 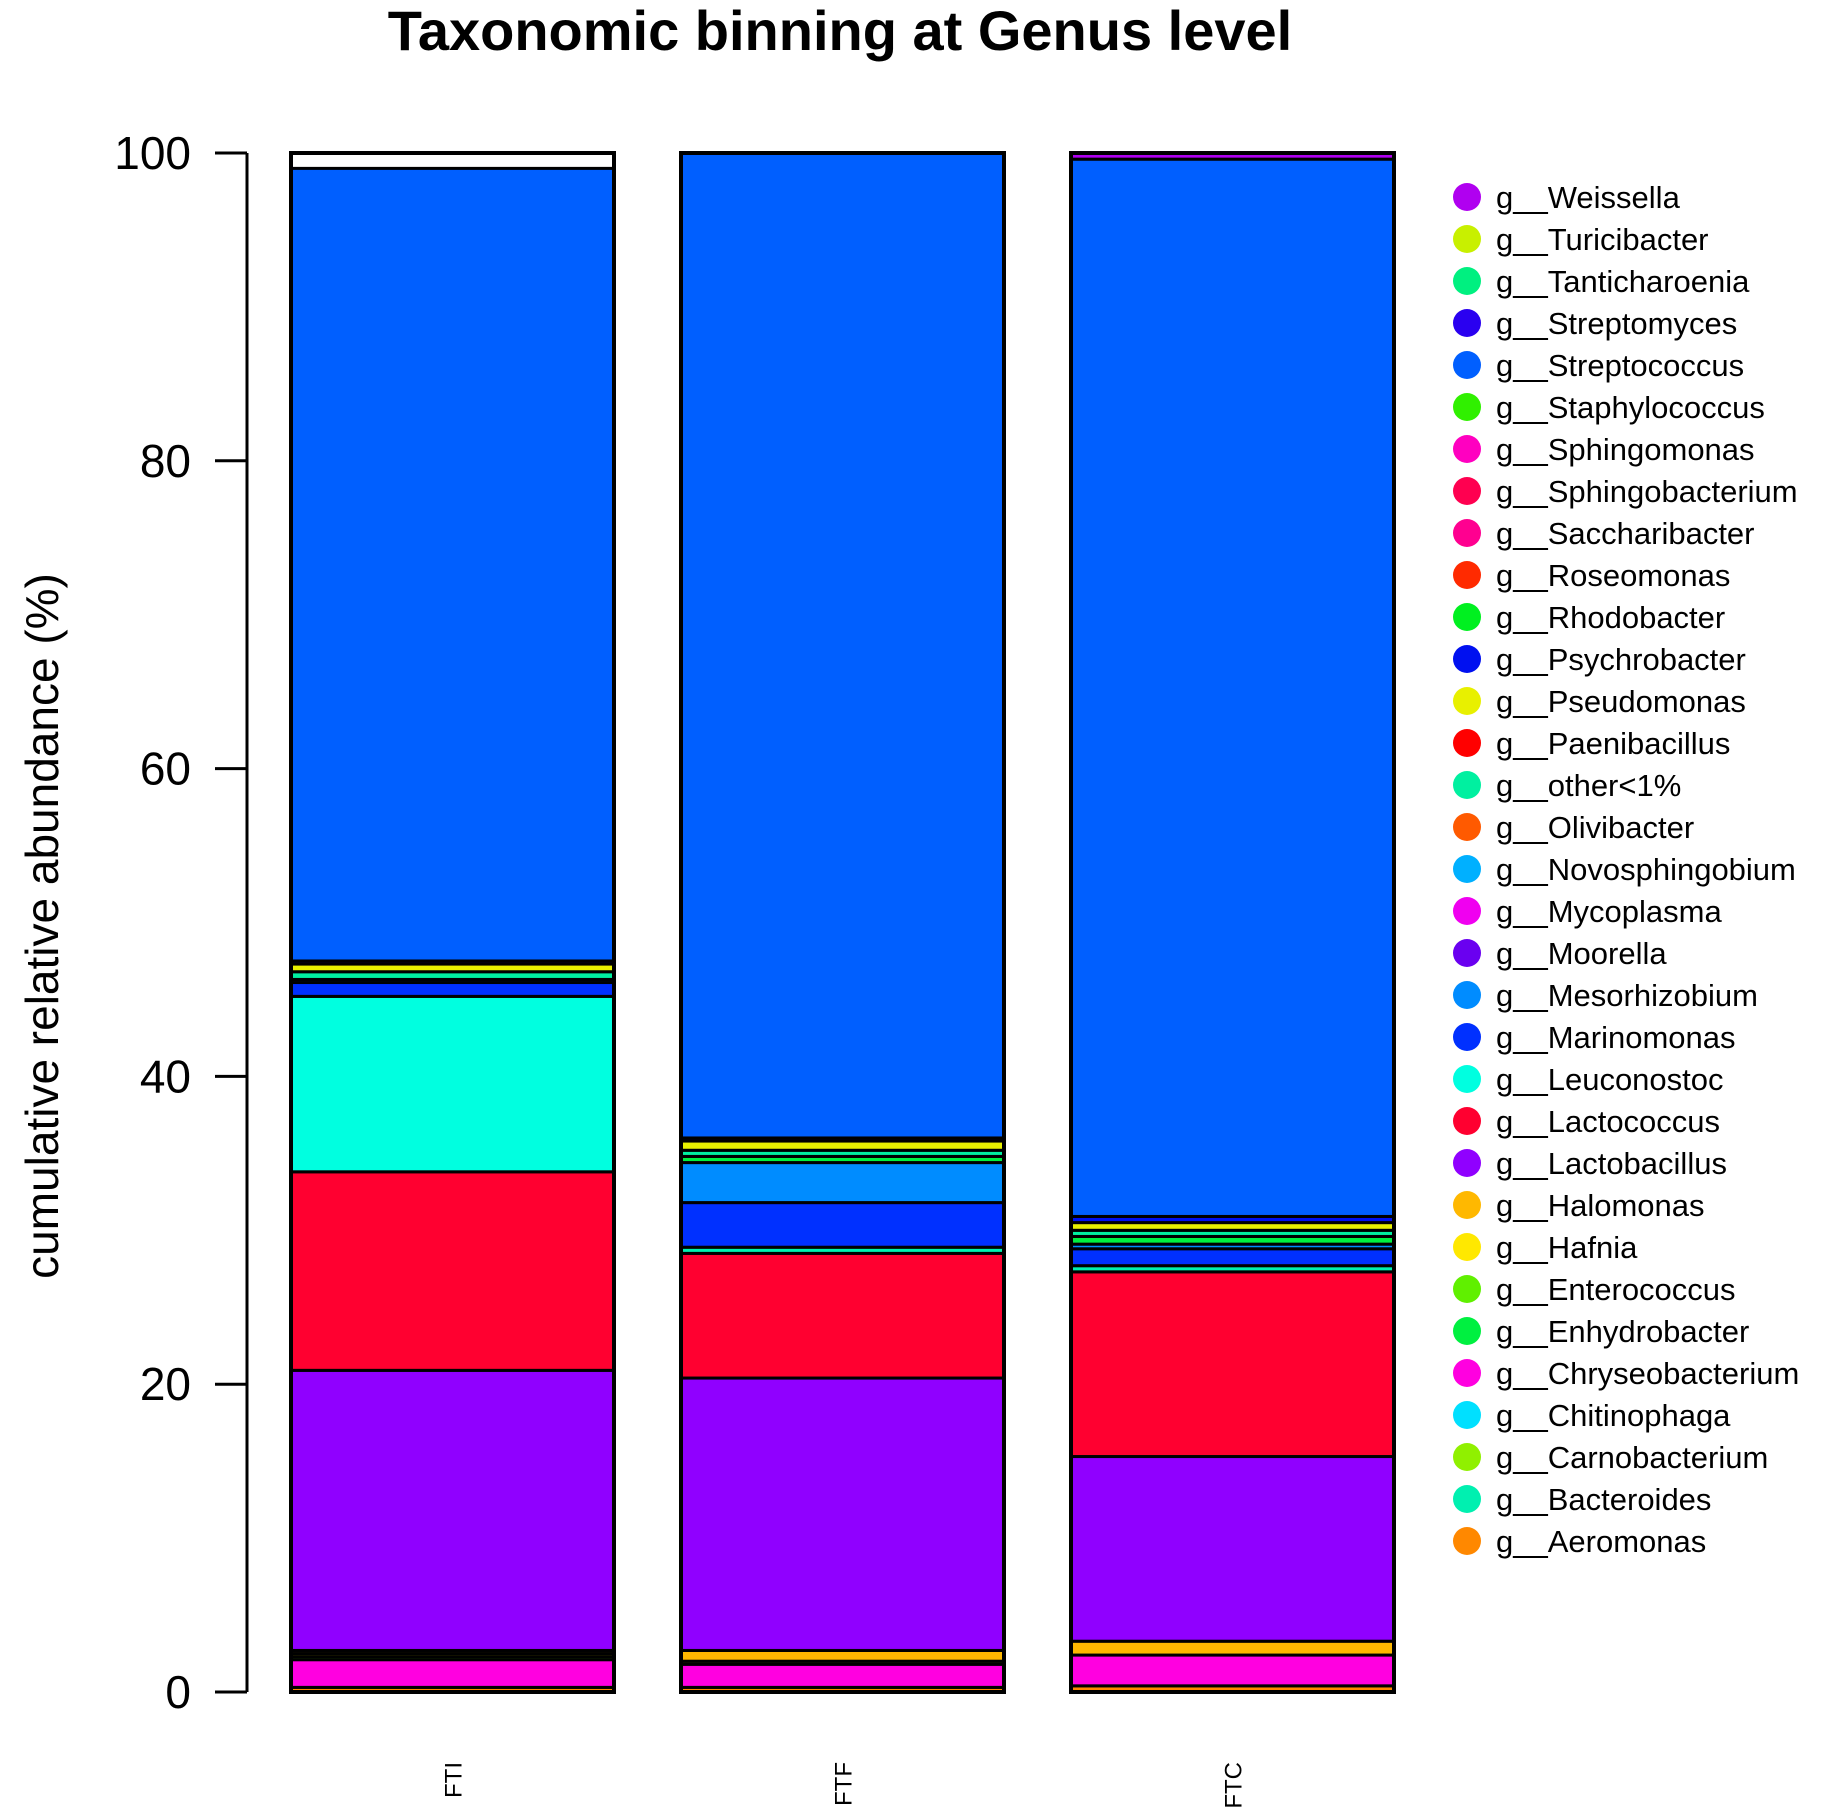 I want to click on legend-label: g__Halomonas, so click(x=1600, y=1205).